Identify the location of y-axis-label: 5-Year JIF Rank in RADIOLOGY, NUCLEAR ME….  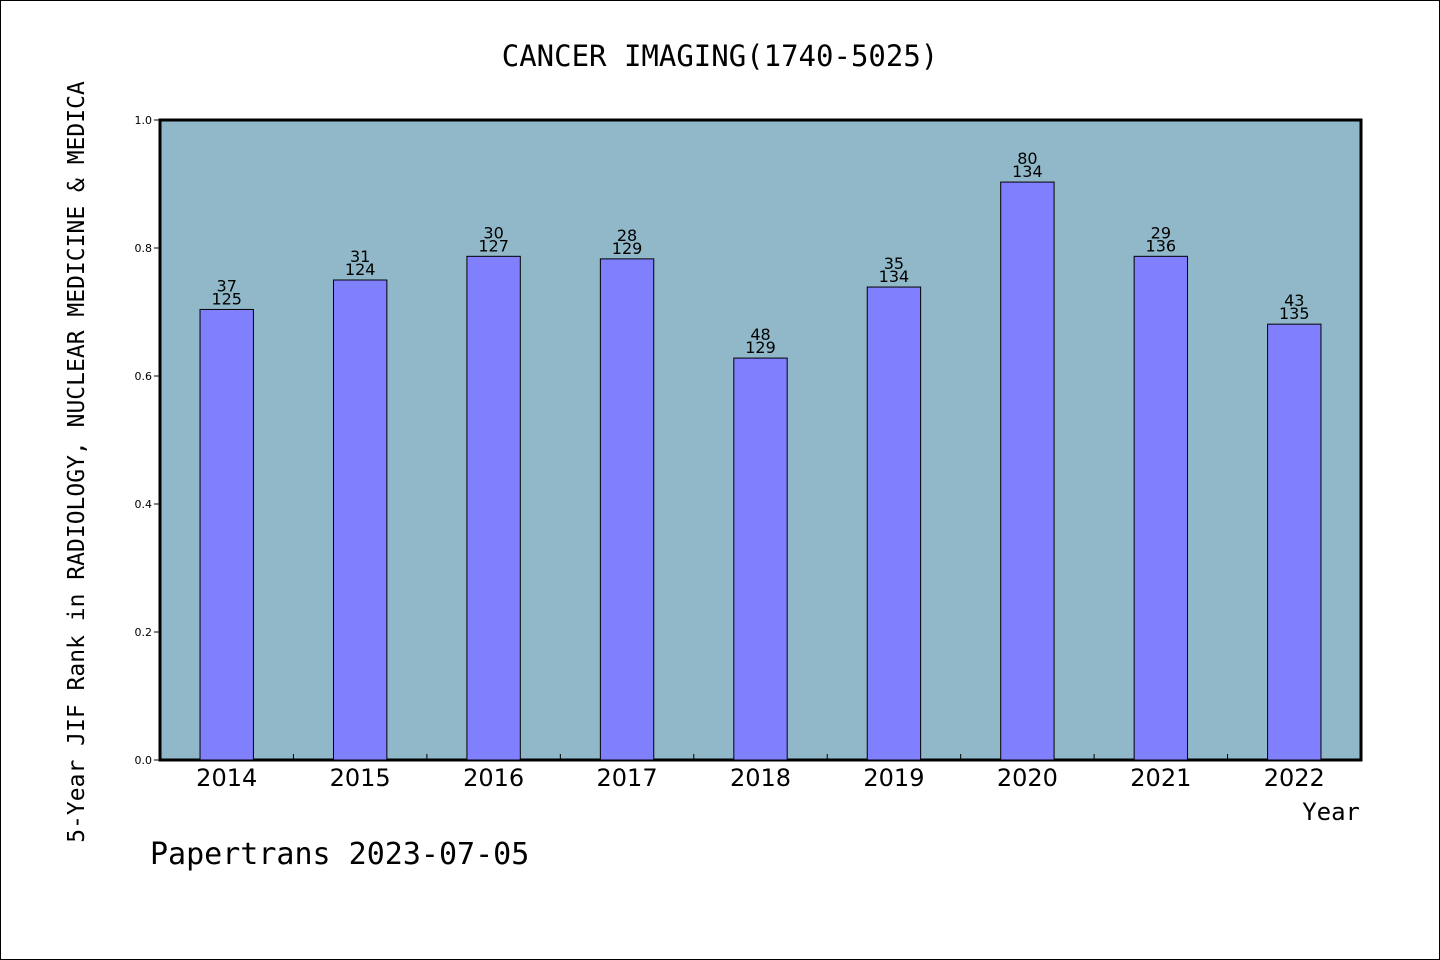
(77, 462).